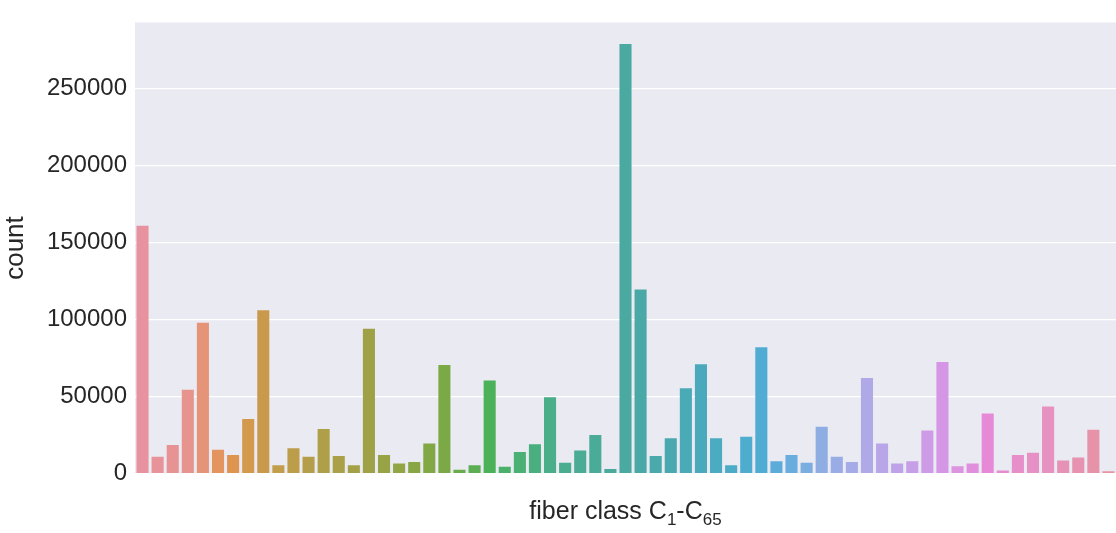 The image size is (1116, 533). I want to click on y-tick-label: 100000, so click(86, 318).